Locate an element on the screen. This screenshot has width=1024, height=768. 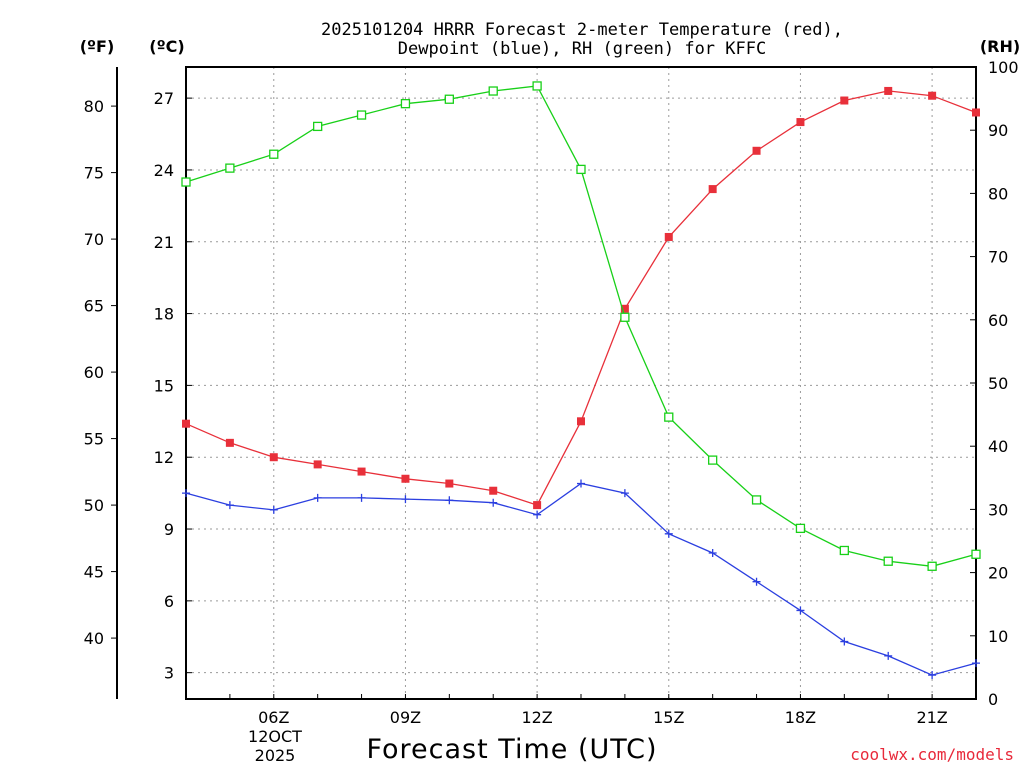
fahrenheit-tick-label: 70 is located at coordinates (94, 239).